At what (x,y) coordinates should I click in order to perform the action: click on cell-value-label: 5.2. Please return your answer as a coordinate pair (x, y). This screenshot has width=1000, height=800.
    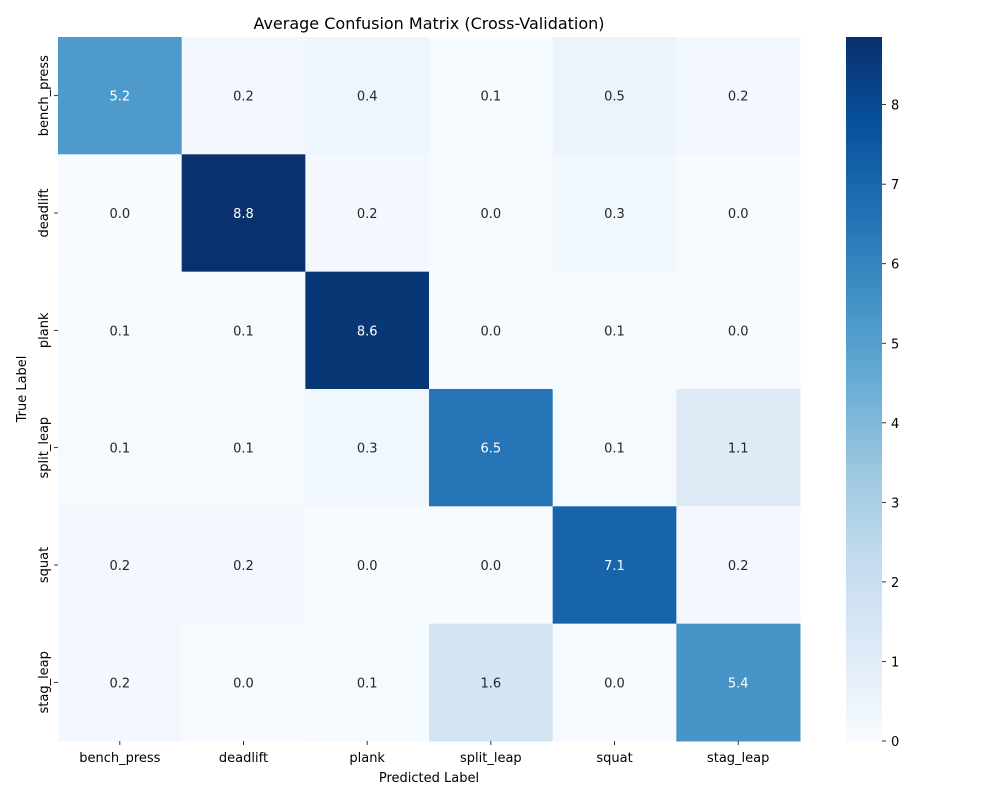
    Looking at the image, I should click on (119, 97).